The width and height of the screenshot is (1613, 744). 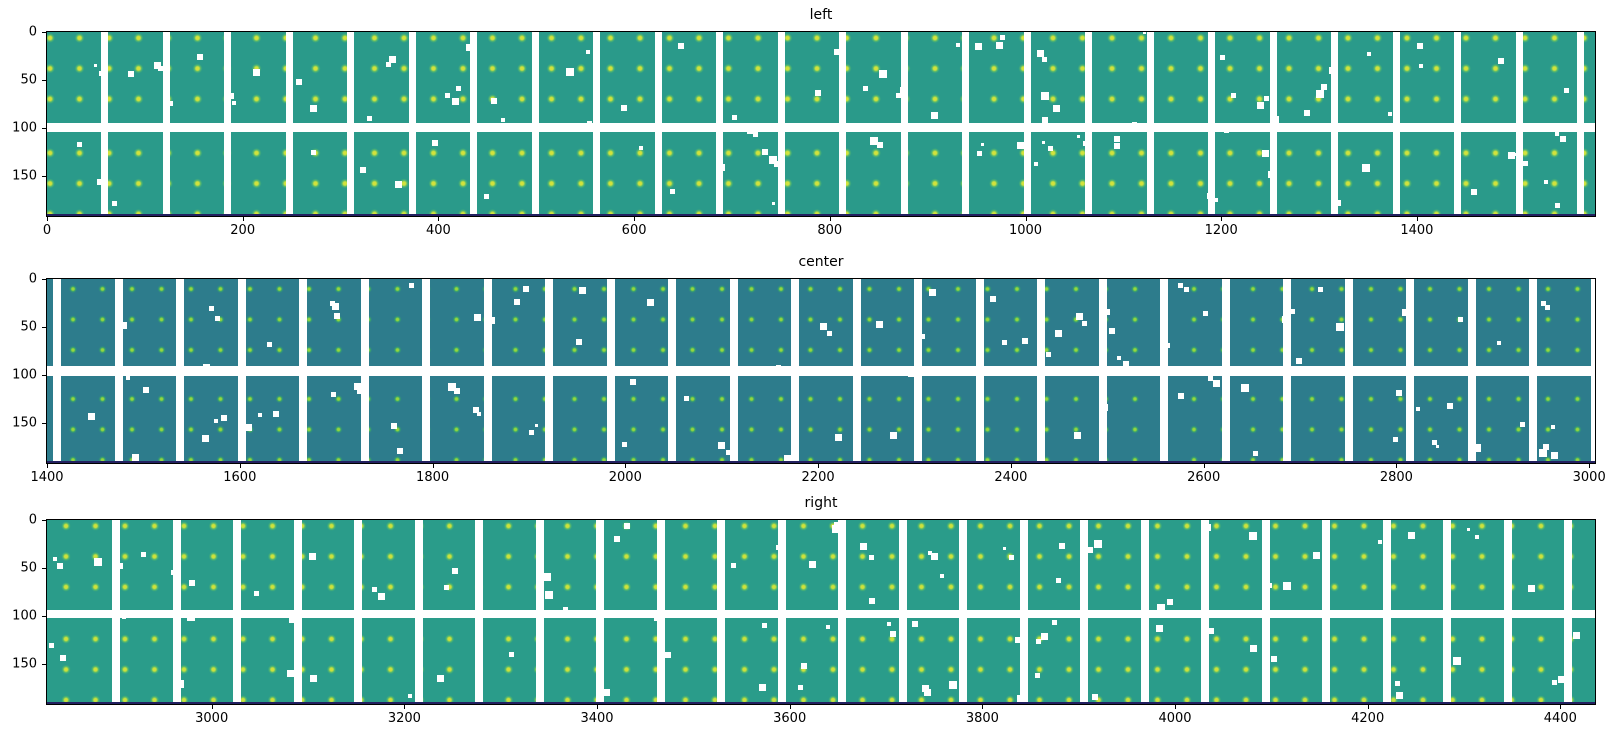 I want to click on subplot-left-y-axis: 0 50 100 150, so click(x=23, y=121).